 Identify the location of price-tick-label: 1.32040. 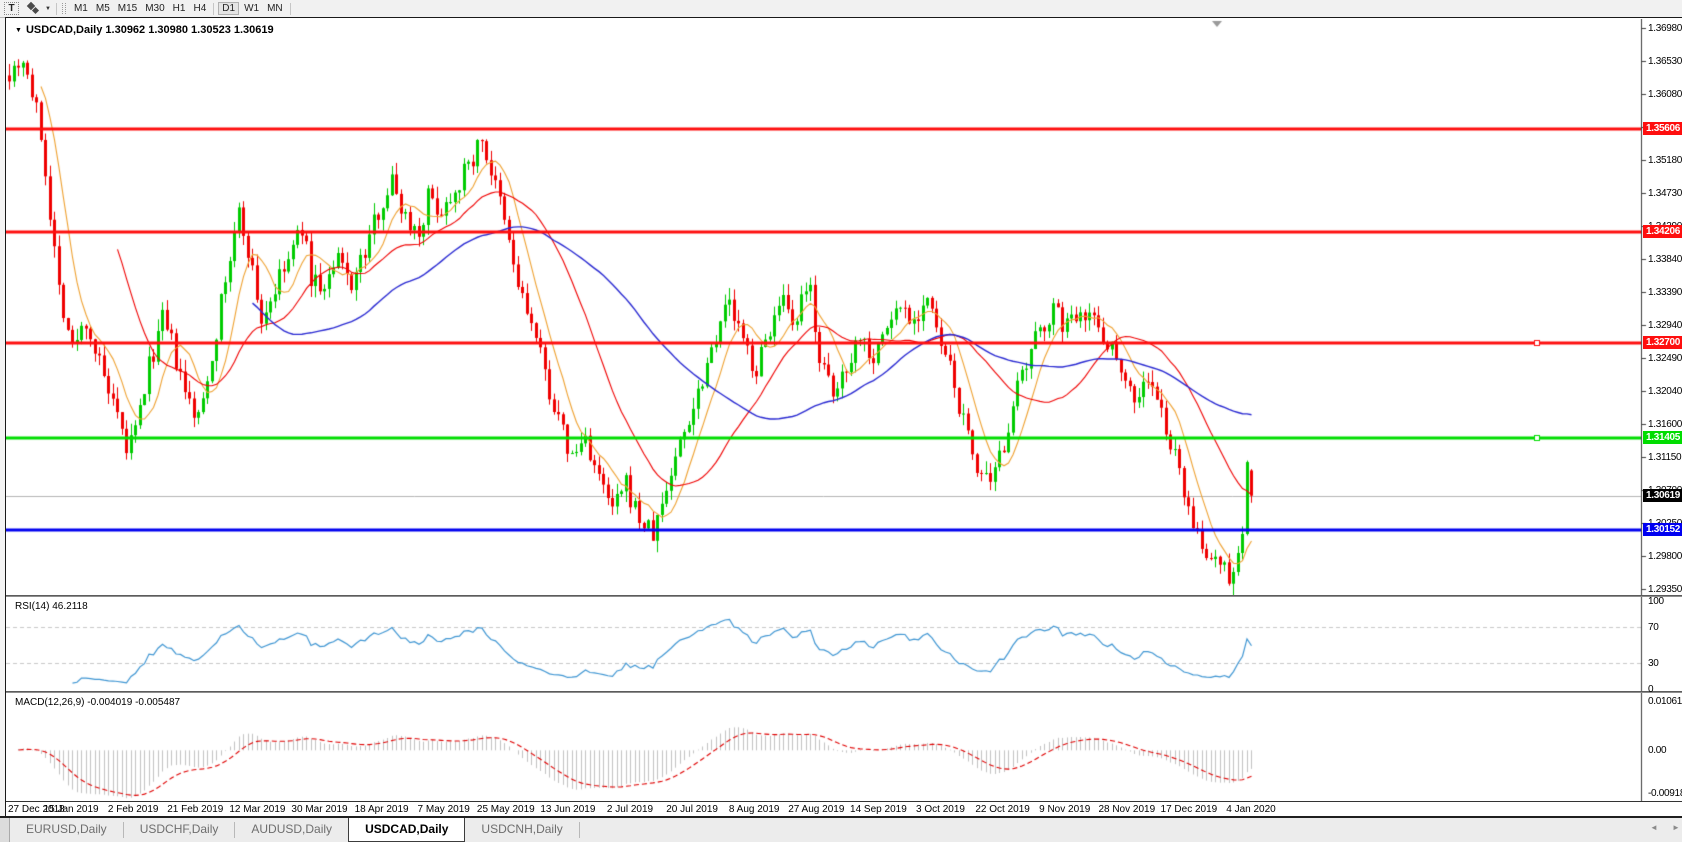
(1665, 392).